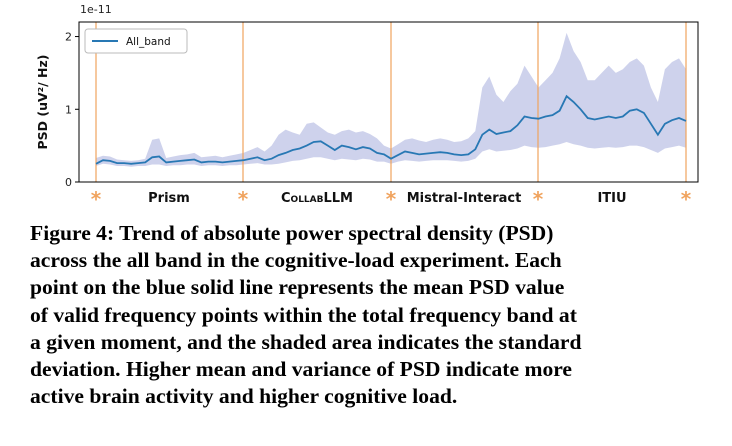  I want to click on phase-label: ITIU, so click(611, 198).